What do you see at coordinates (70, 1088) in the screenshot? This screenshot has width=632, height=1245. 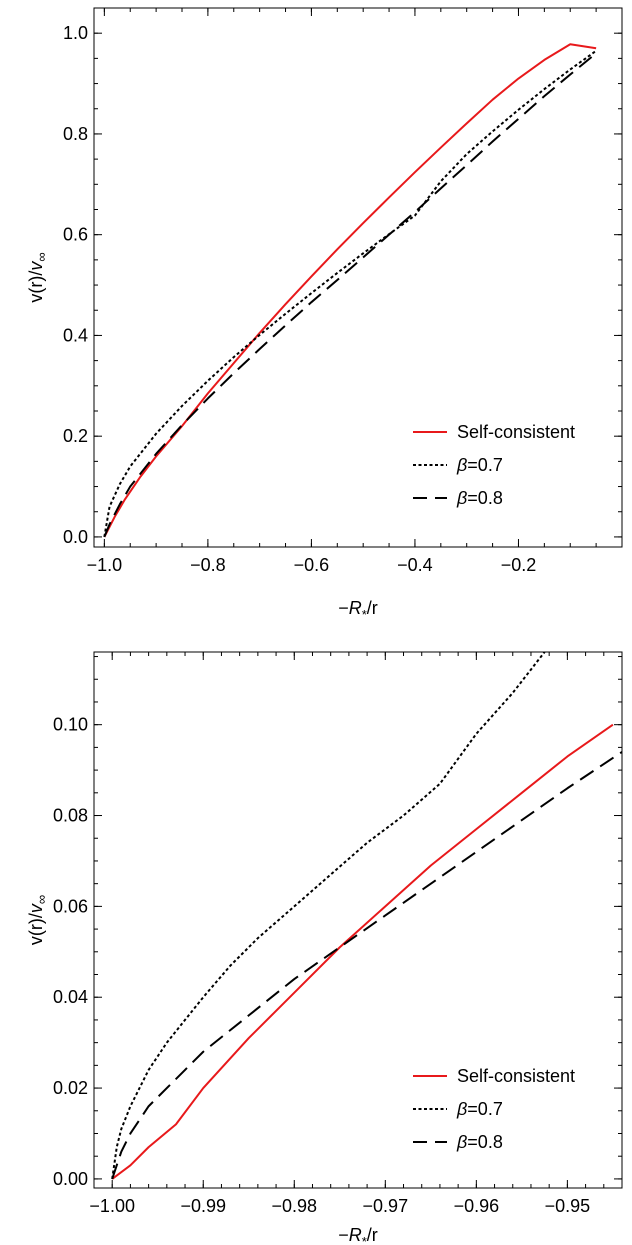 I see `y-tick-label: 0.02` at bounding box center [70, 1088].